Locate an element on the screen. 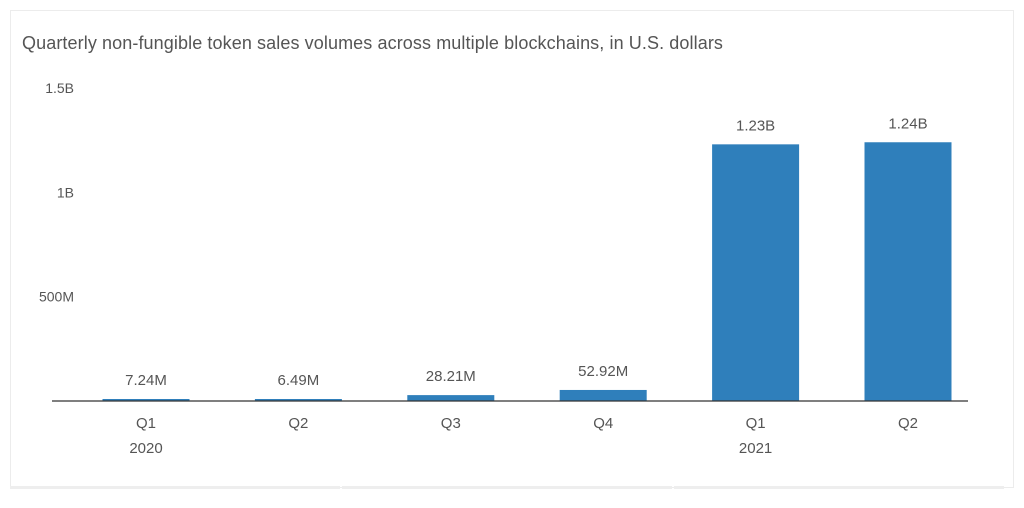  bar-value-label: 1.24B is located at coordinates (907, 123).